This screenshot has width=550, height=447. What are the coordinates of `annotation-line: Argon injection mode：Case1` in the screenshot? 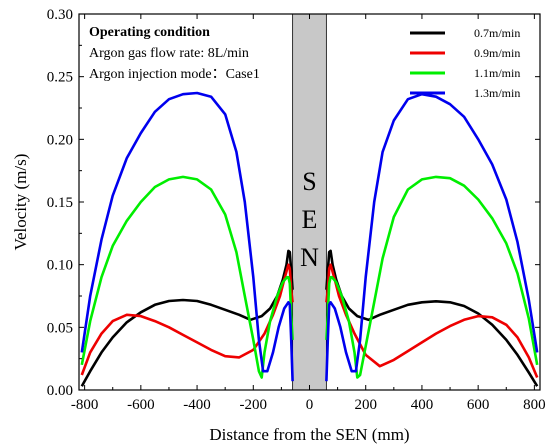 It's located at (174, 74).